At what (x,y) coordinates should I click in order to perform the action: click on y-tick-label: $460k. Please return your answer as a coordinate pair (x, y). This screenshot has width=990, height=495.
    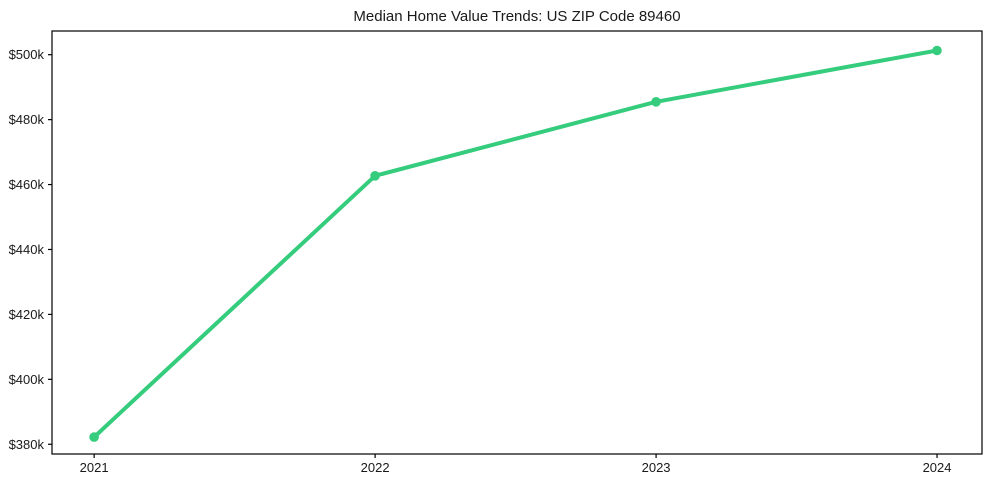
    Looking at the image, I should click on (27, 184).